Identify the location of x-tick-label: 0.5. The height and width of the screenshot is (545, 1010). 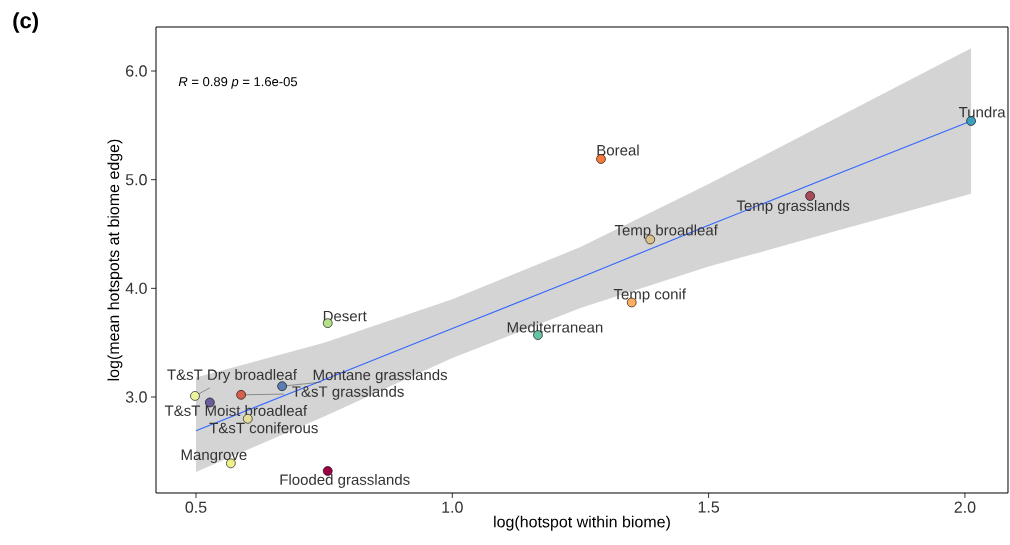
(196, 507).